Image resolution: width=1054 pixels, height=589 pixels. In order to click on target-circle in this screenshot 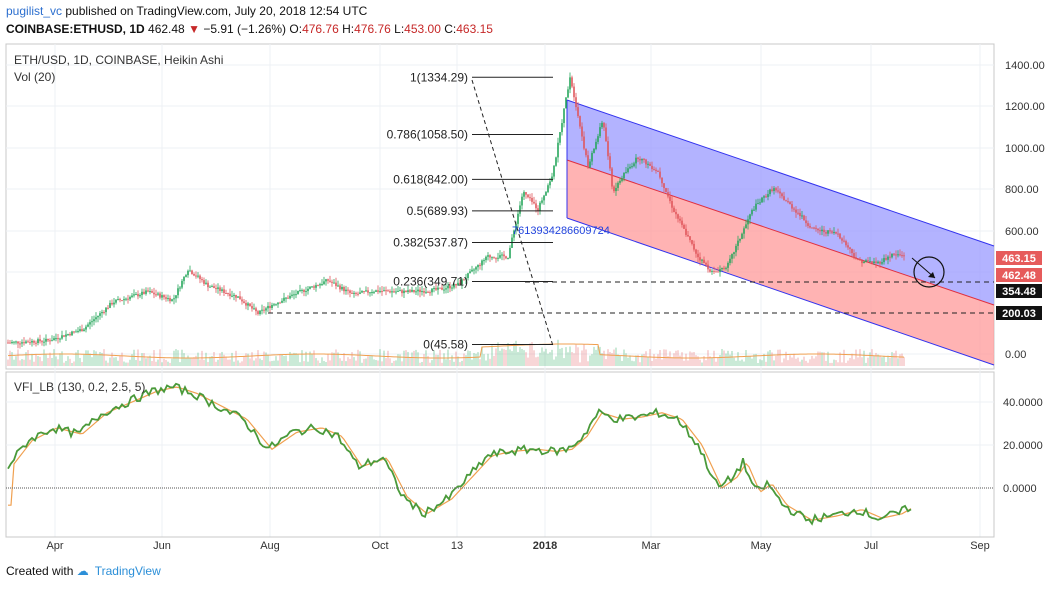, I will do `click(929, 272)`.